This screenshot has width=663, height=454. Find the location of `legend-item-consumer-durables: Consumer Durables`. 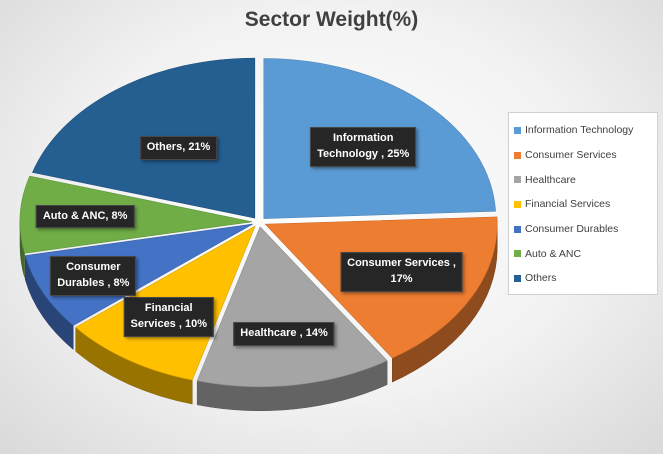

legend-item-consumer-durables: Consumer Durables is located at coordinates (583, 229).